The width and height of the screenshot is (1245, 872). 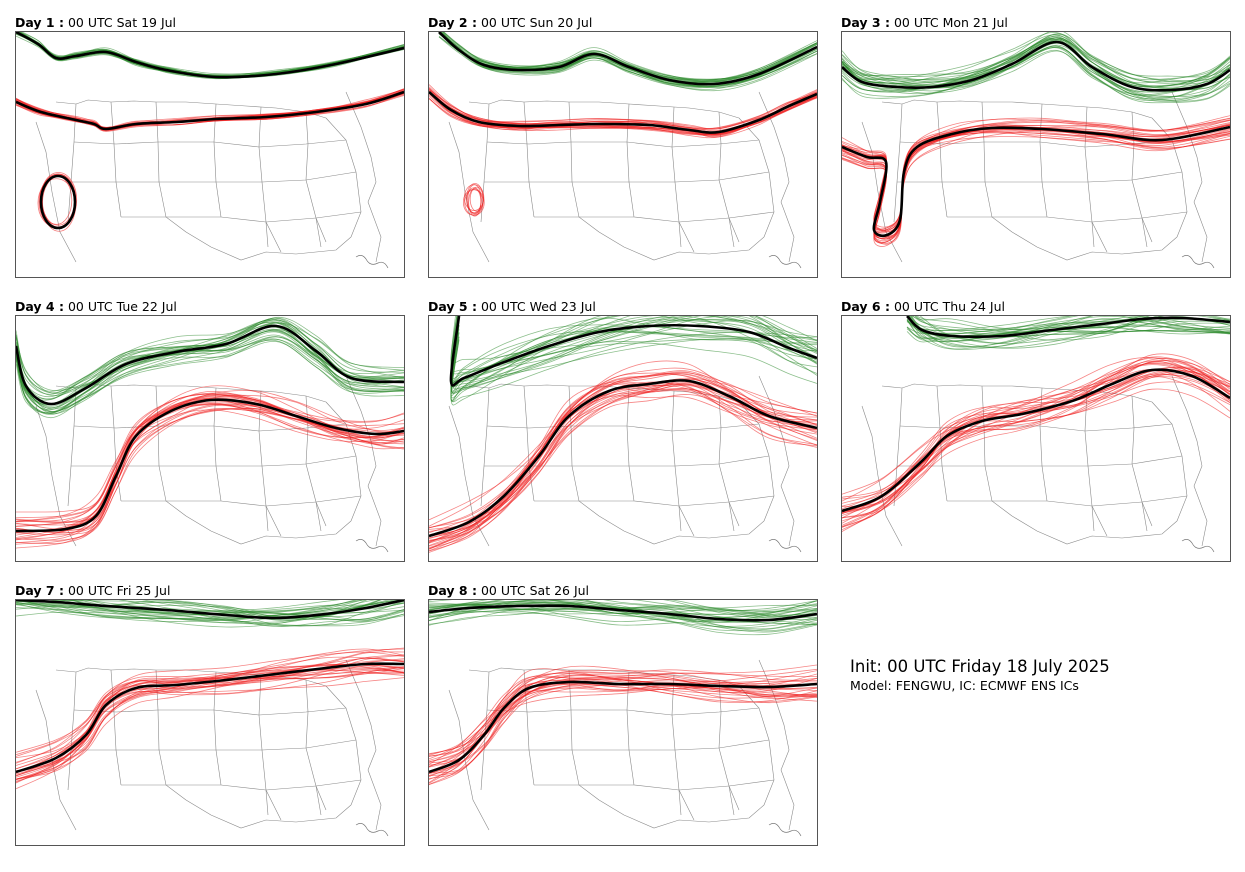 I want to click on panel-title: Day 8 : 00 UTC Sat 26 Jul, so click(x=623, y=590).